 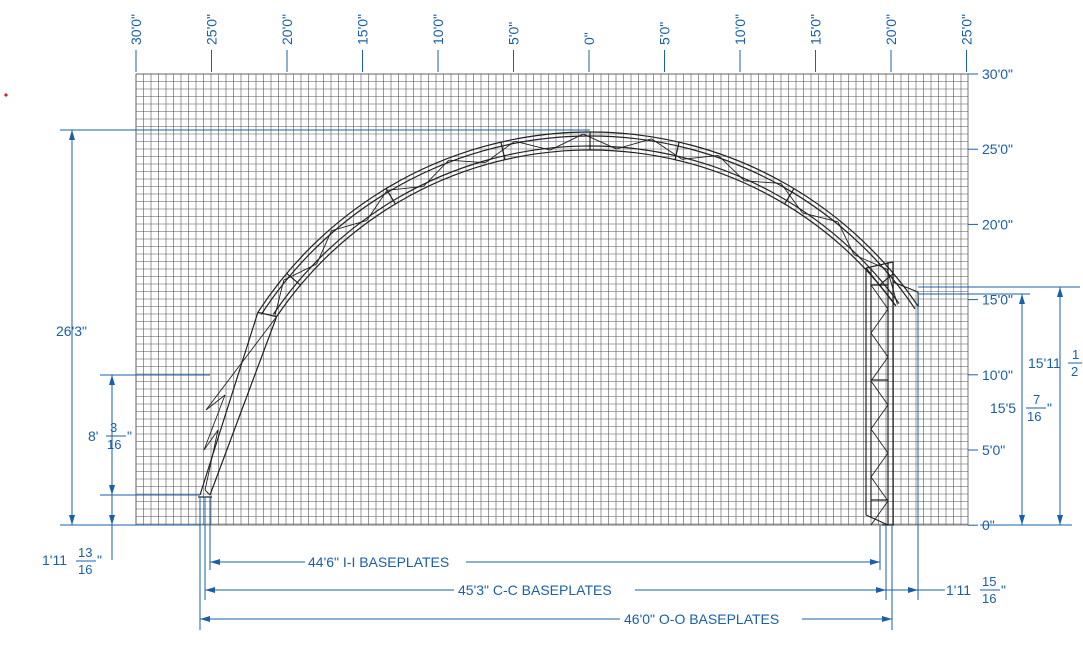 I want to click on svg-text: 2, so click(x=1074, y=371).